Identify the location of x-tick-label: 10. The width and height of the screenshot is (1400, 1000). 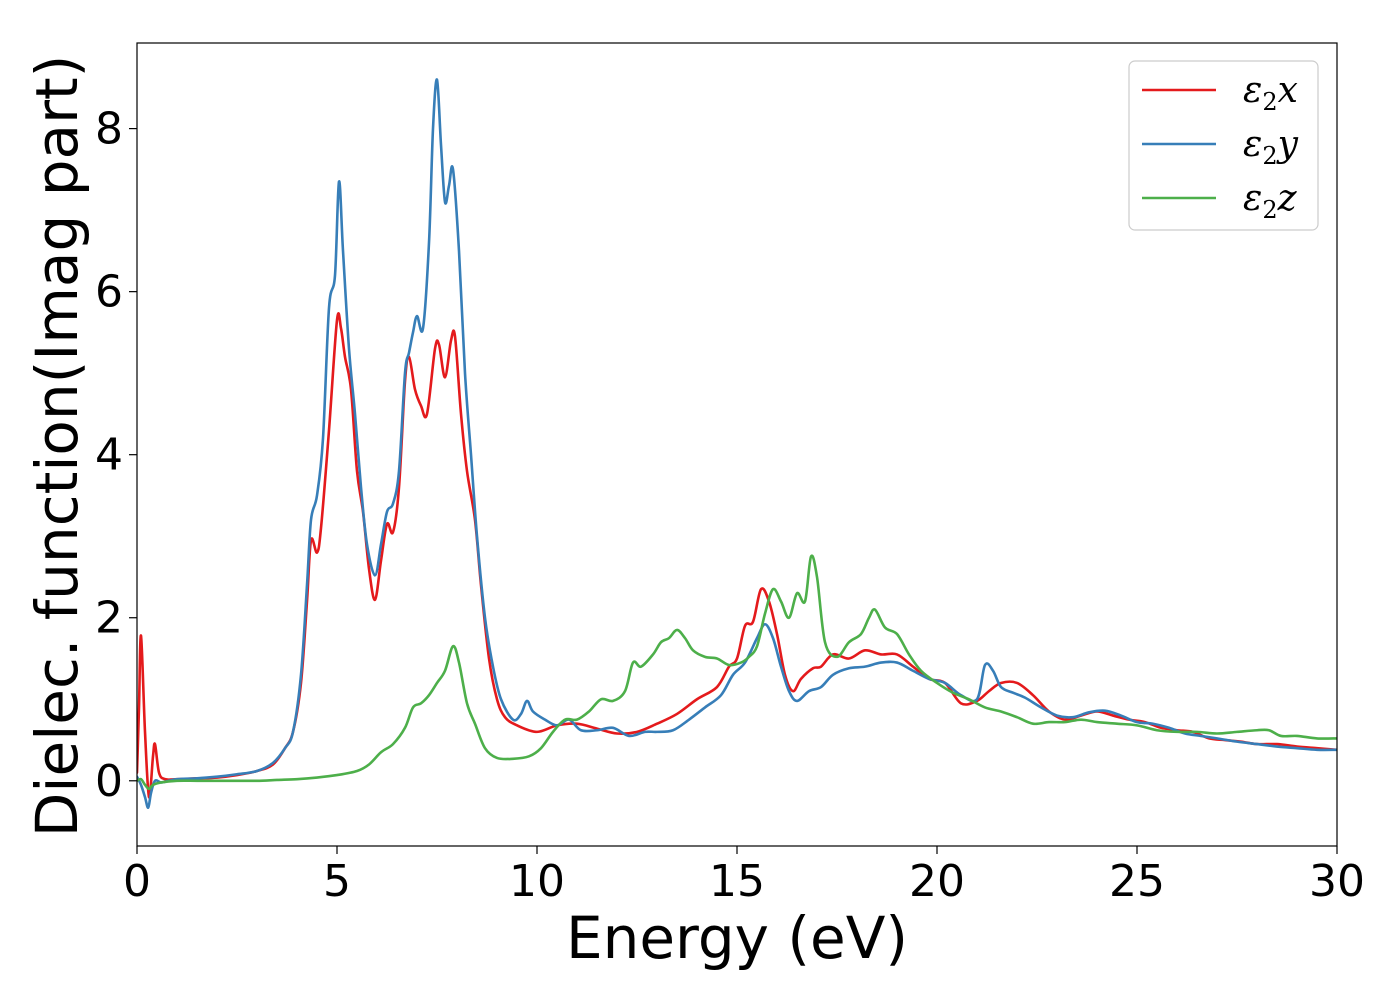
(537, 881).